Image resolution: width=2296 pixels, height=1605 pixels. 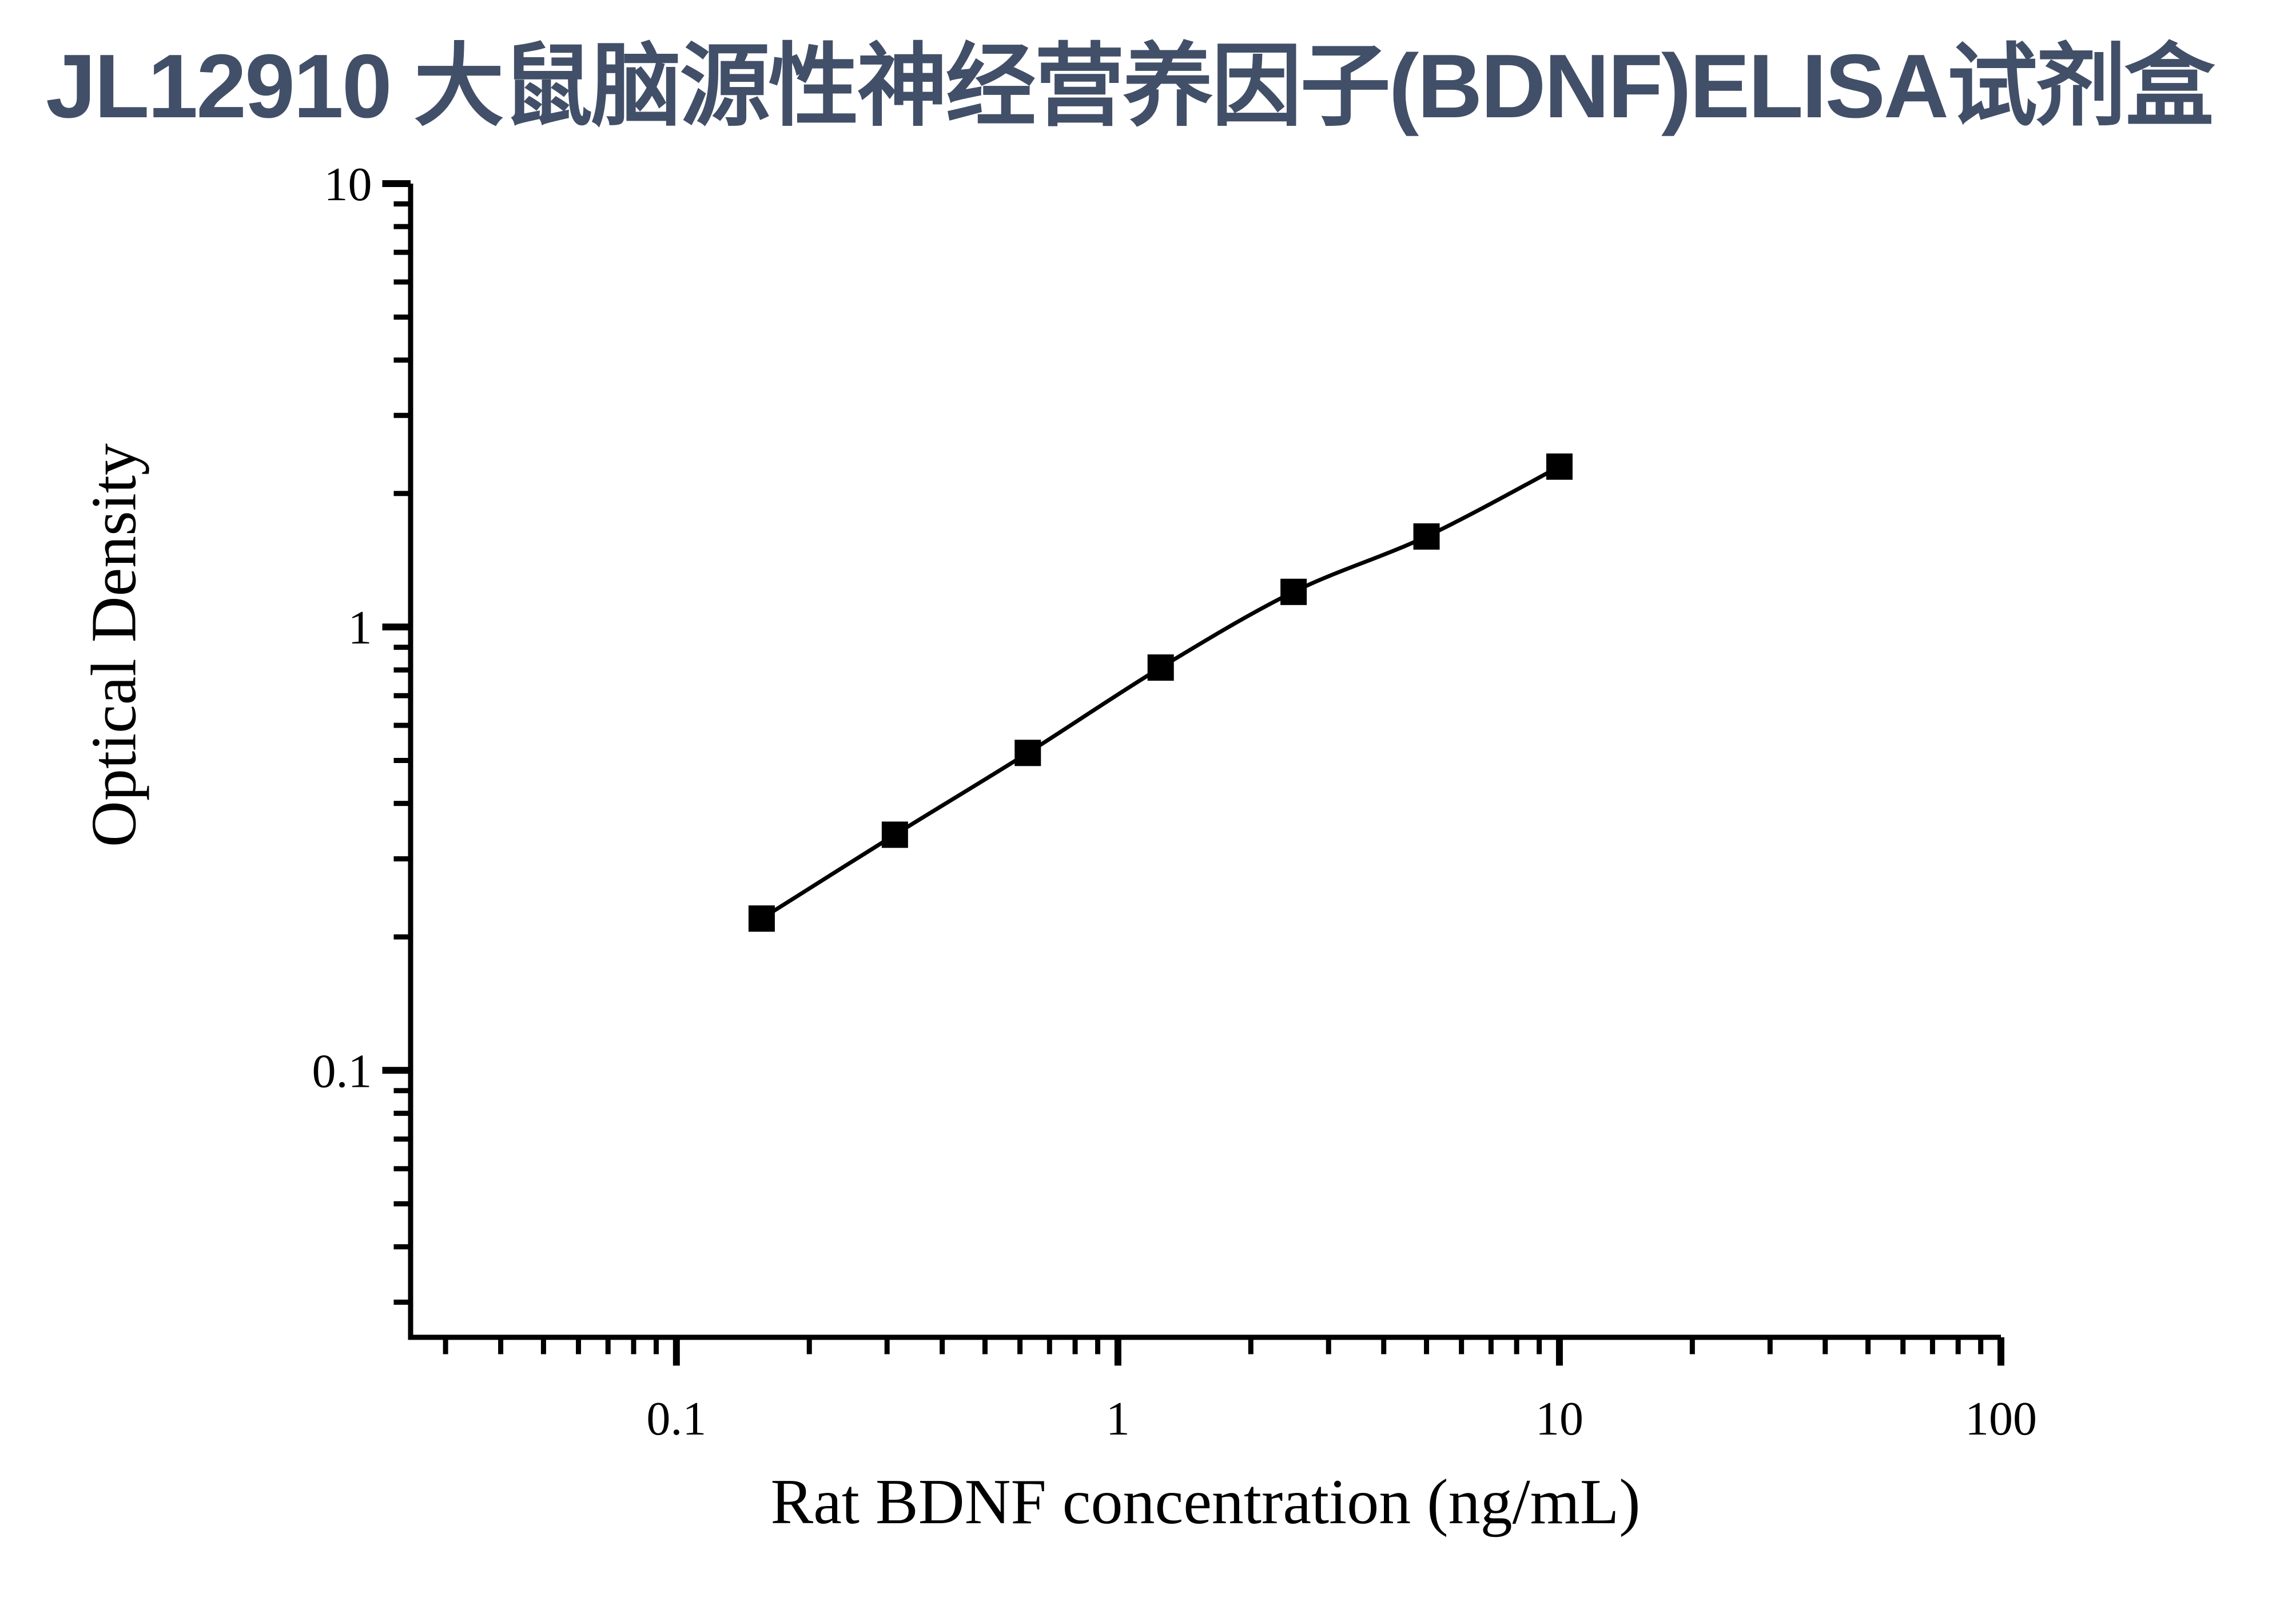 What do you see at coordinates (1161, 692) in the screenshot?
I see `standard-curve-line` at bounding box center [1161, 692].